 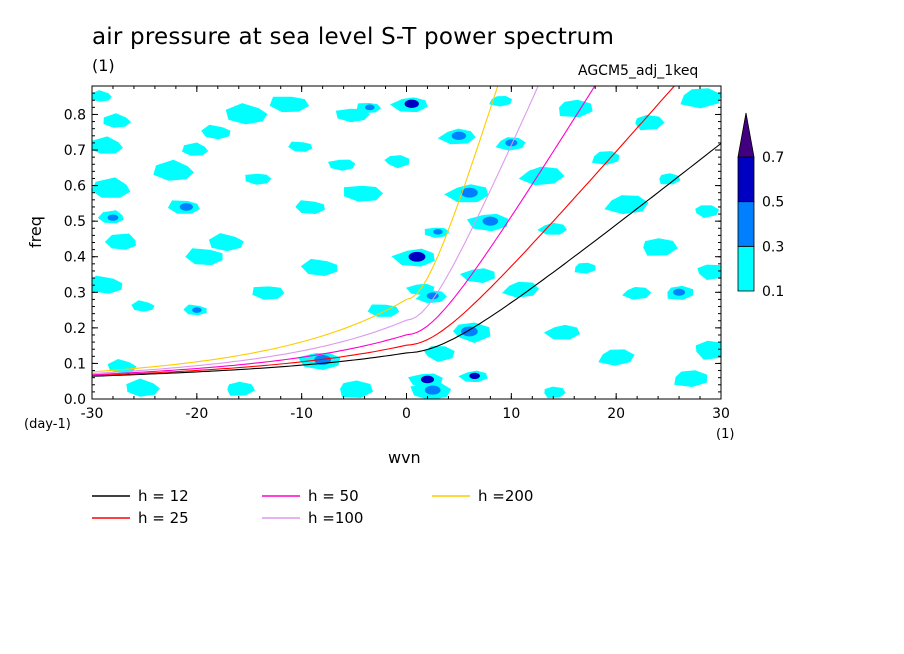 What do you see at coordinates (75, 151) in the screenshot?
I see `y-tick-label: 0.7` at bounding box center [75, 151].